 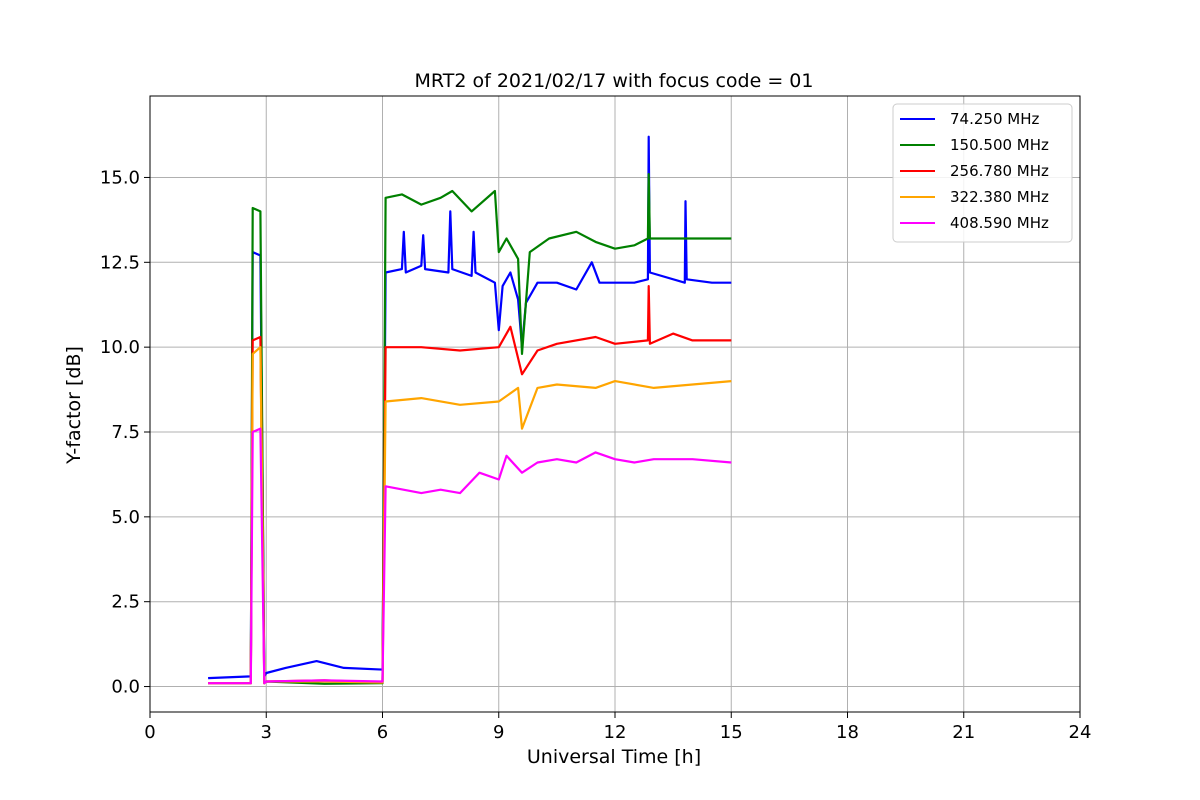 I want to click on x-tick-label: 24, so click(x=1080, y=732).